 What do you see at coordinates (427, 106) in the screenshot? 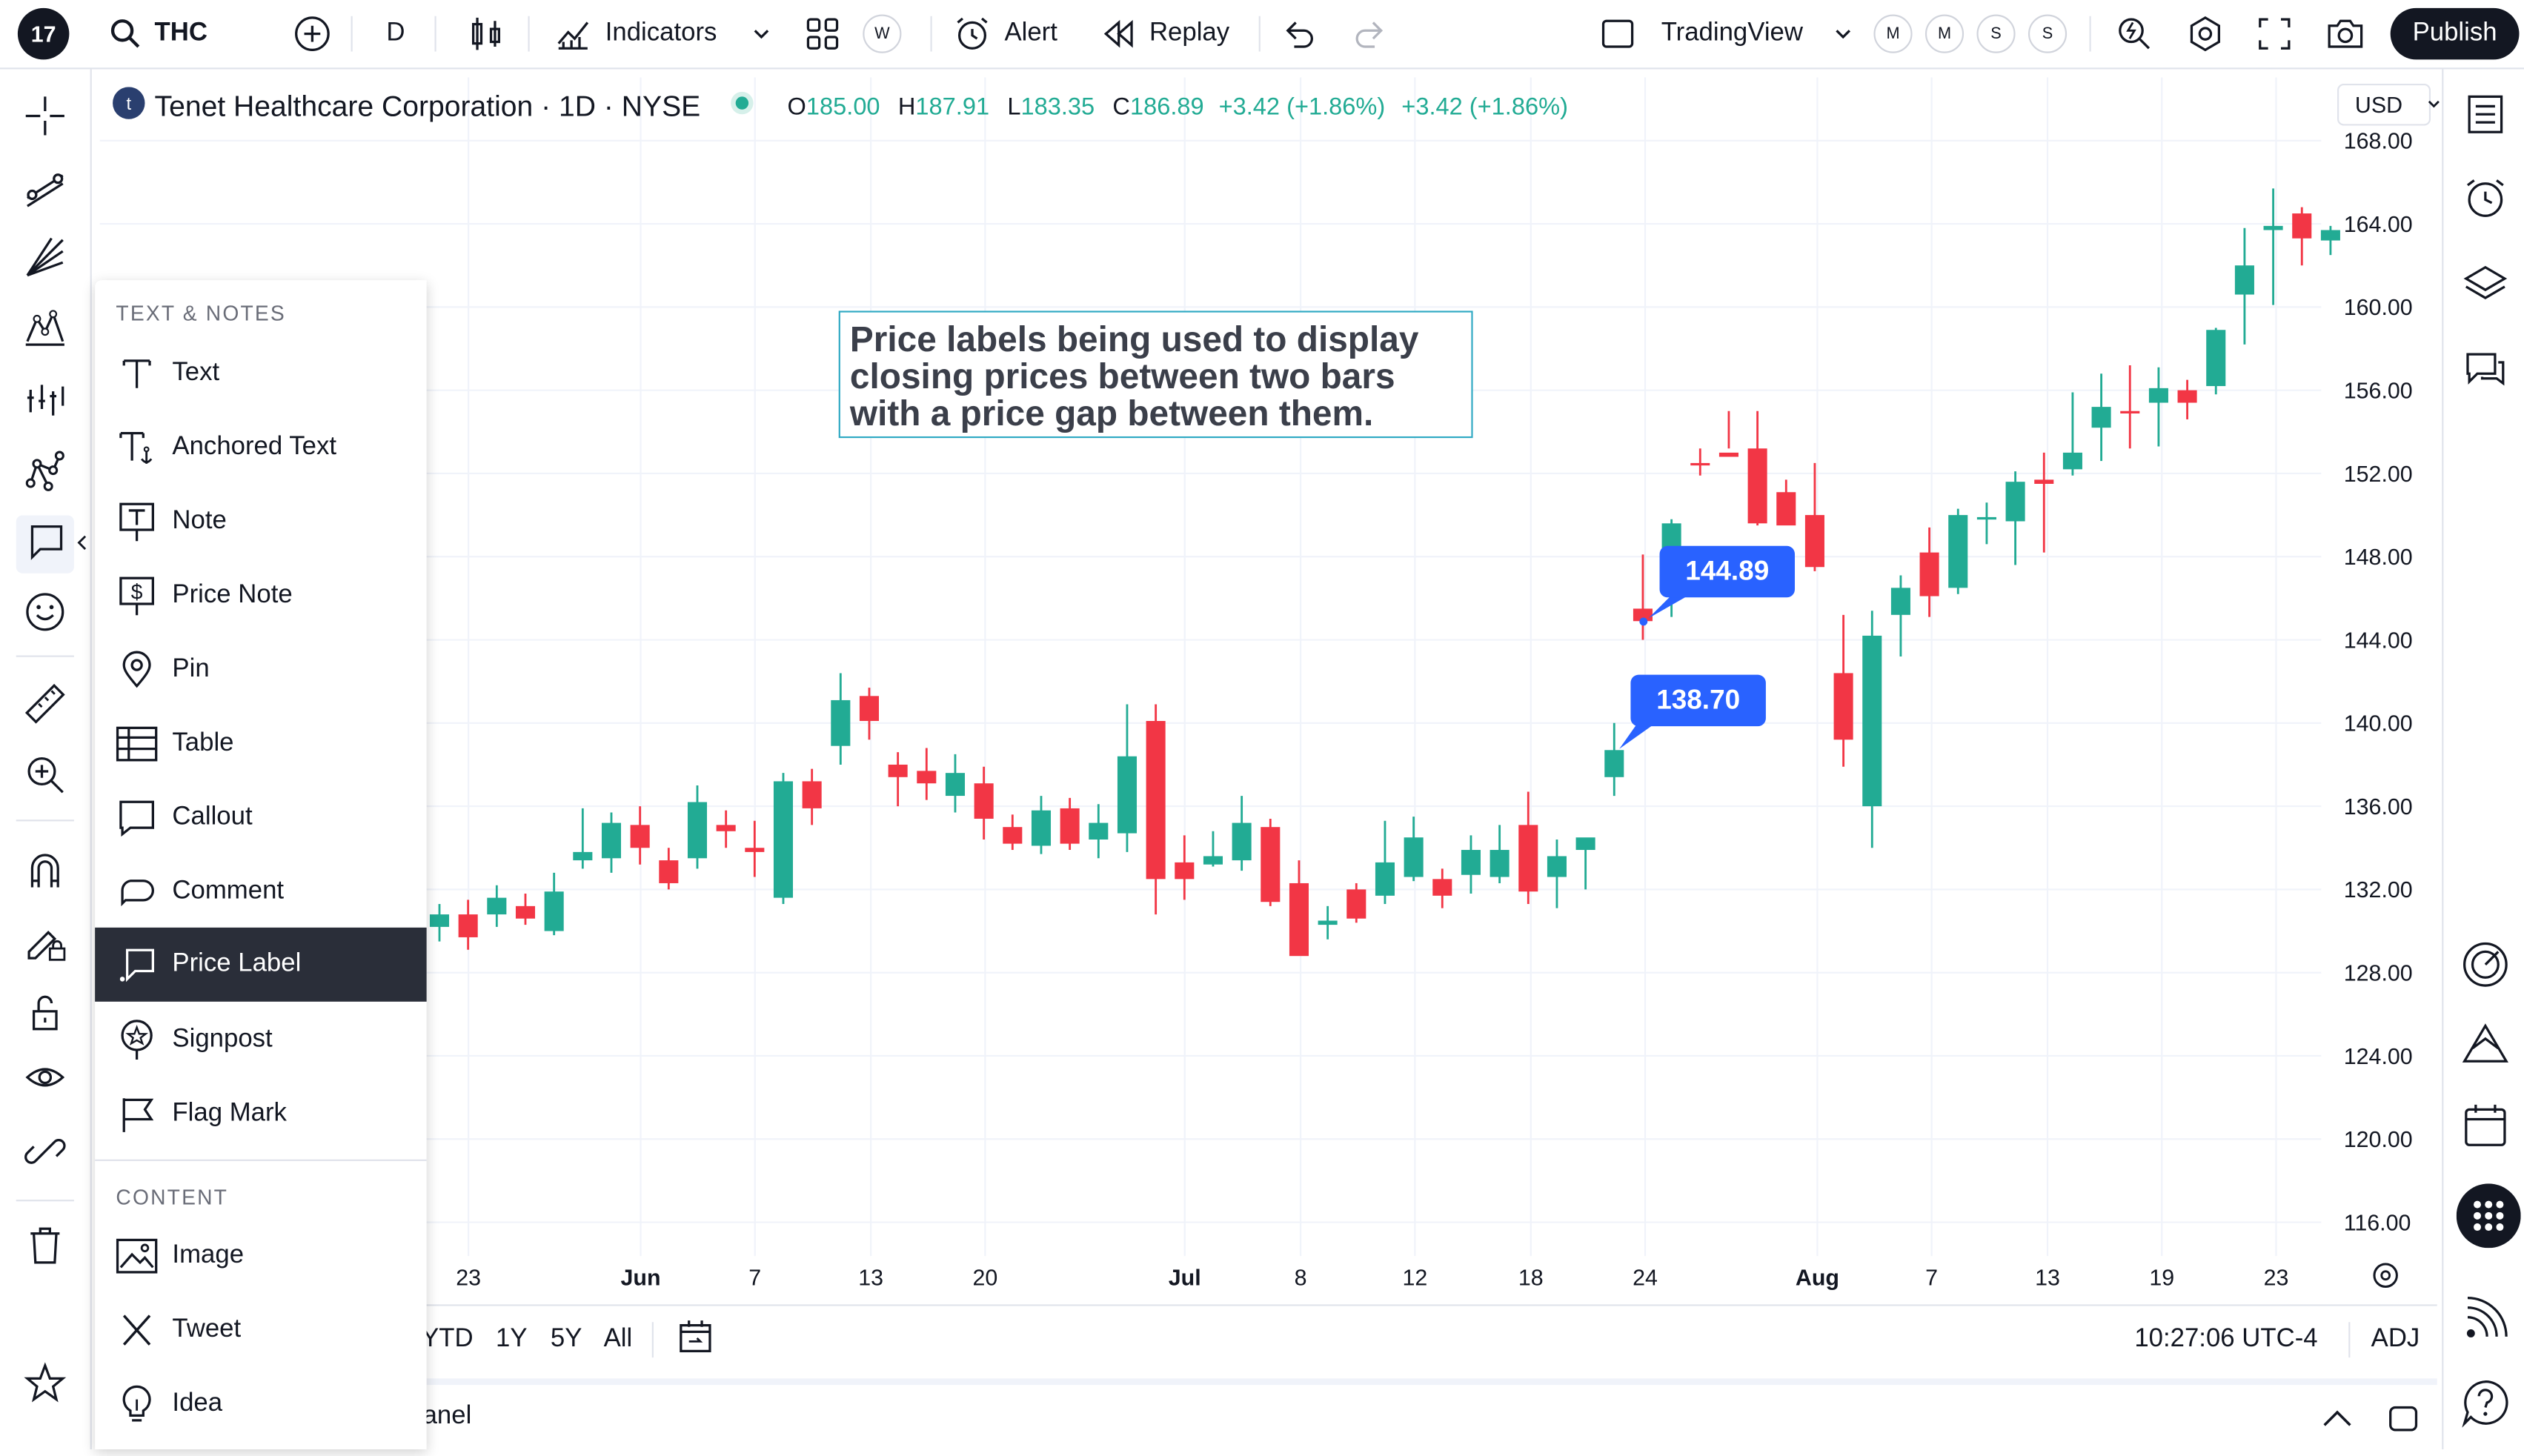
I see `symbol-title: Tenet Healthcare Corporation · 1D · NYSE` at bounding box center [427, 106].